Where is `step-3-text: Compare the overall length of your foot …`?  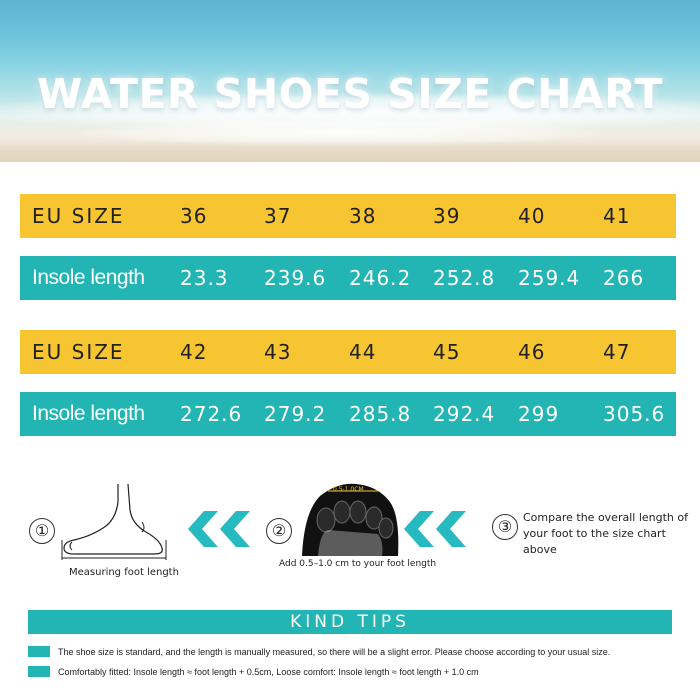 step-3-text: Compare the overall length of your foot … is located at coordinates (605, 533).